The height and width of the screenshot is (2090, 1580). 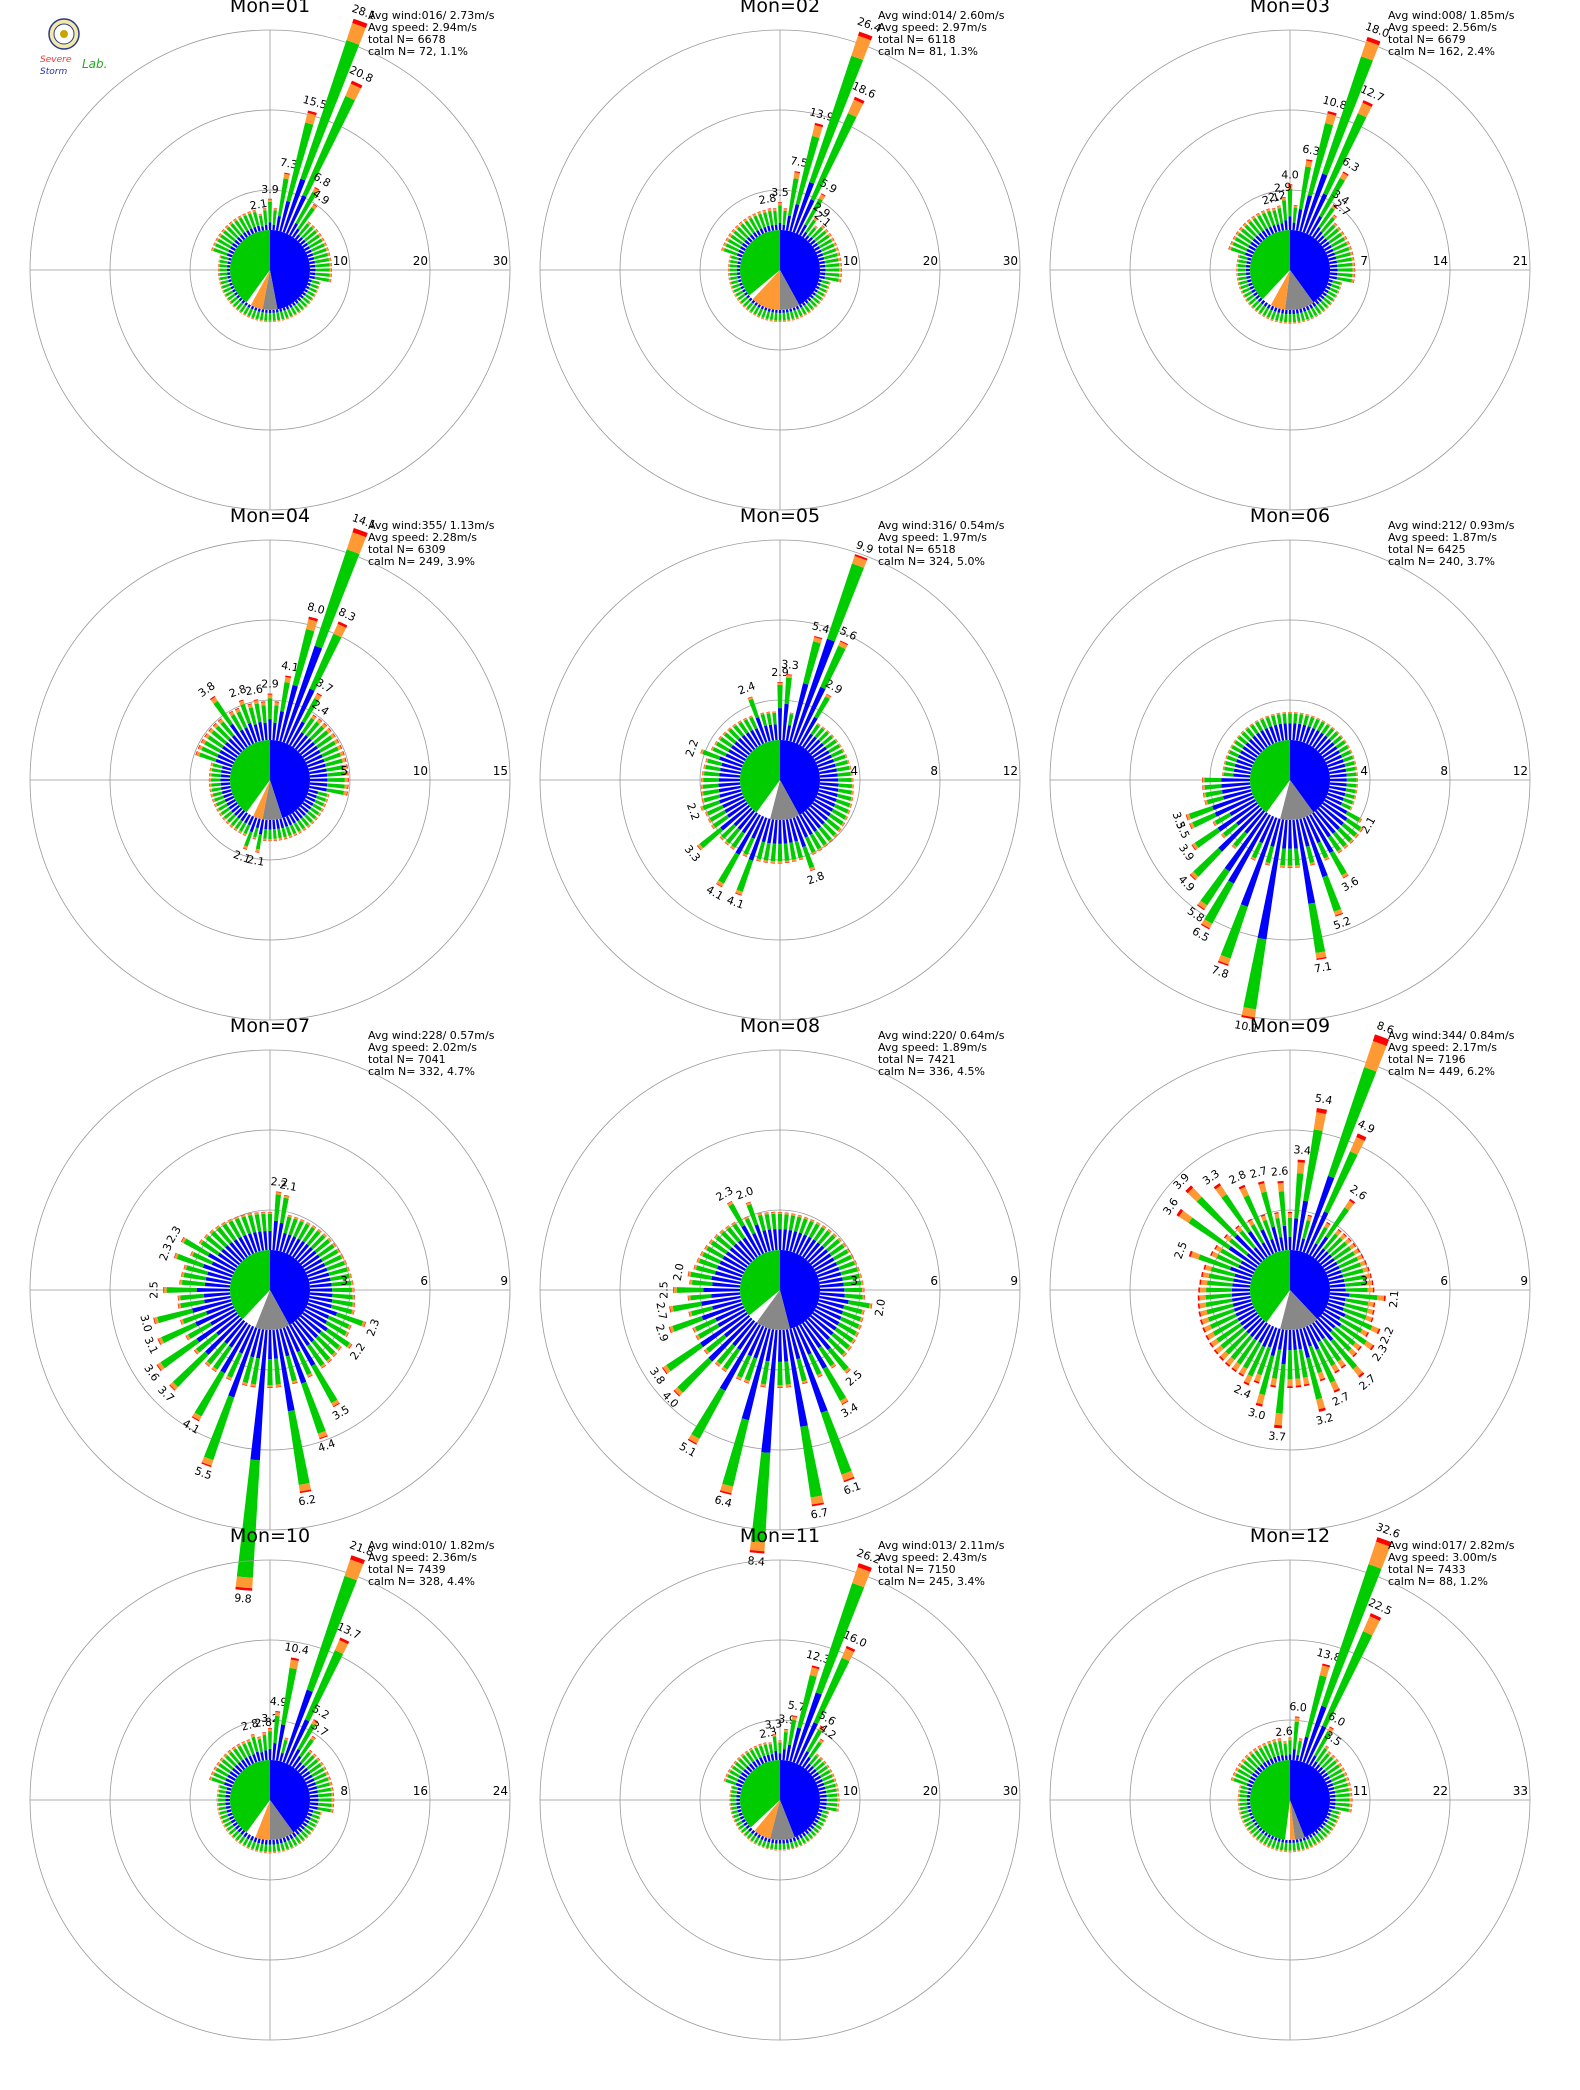 I want to click on bar-105-orange, so click(x=1339, y=1813).